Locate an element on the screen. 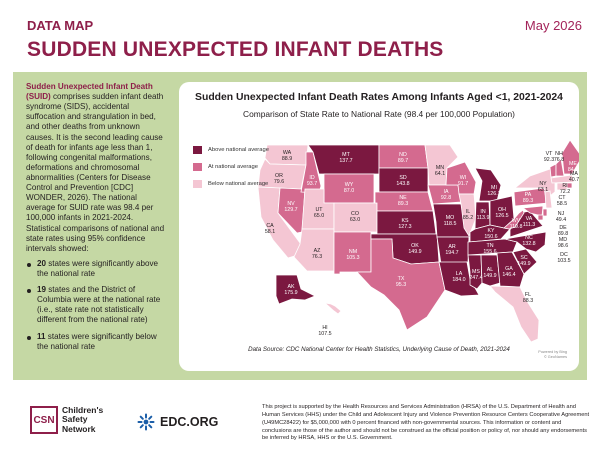  state-rate-label: 184.0 is located at coordinates (458, 280).